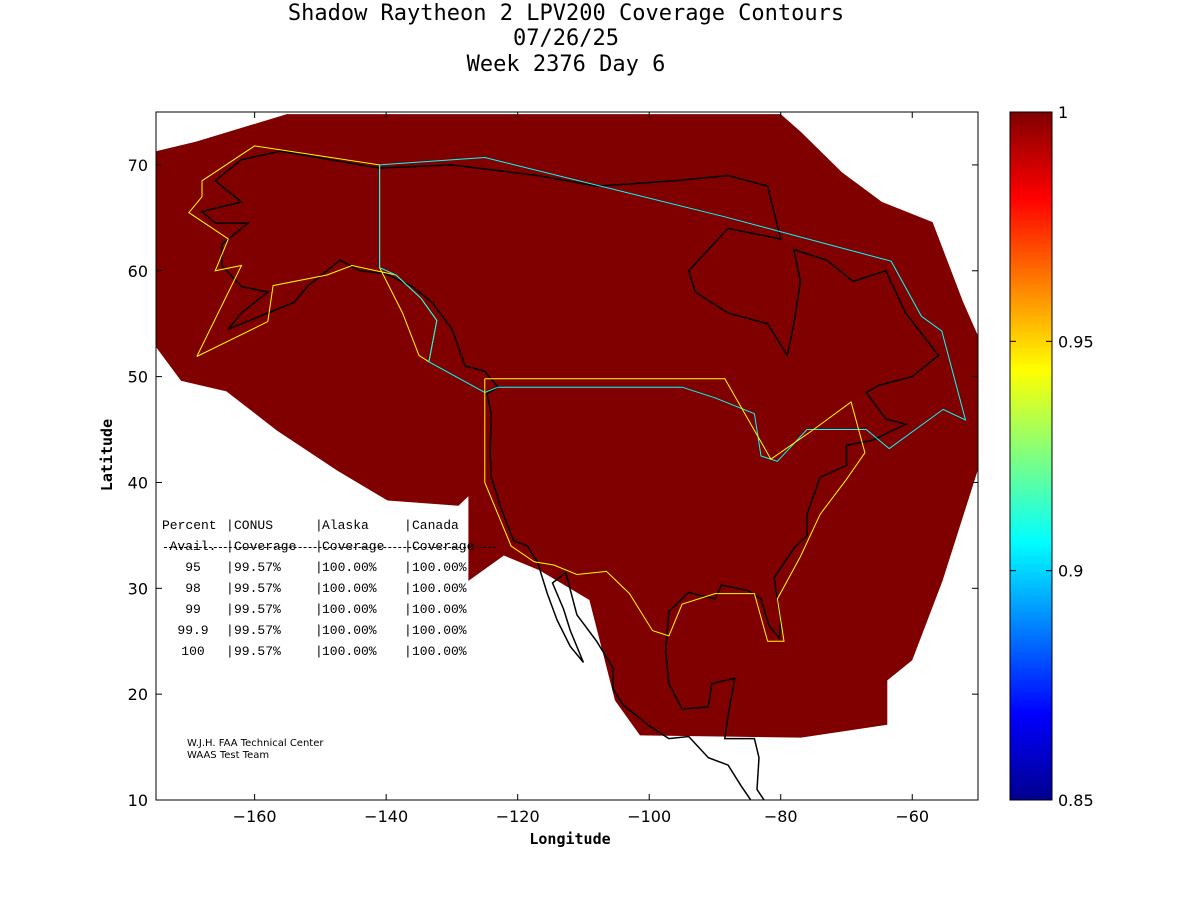 Image resolution: width=1200 pixels, height=900 pixels. Describe the element at coordinates (912, 816) in the screenshot. I see `x-tick-label: −60` at that location.